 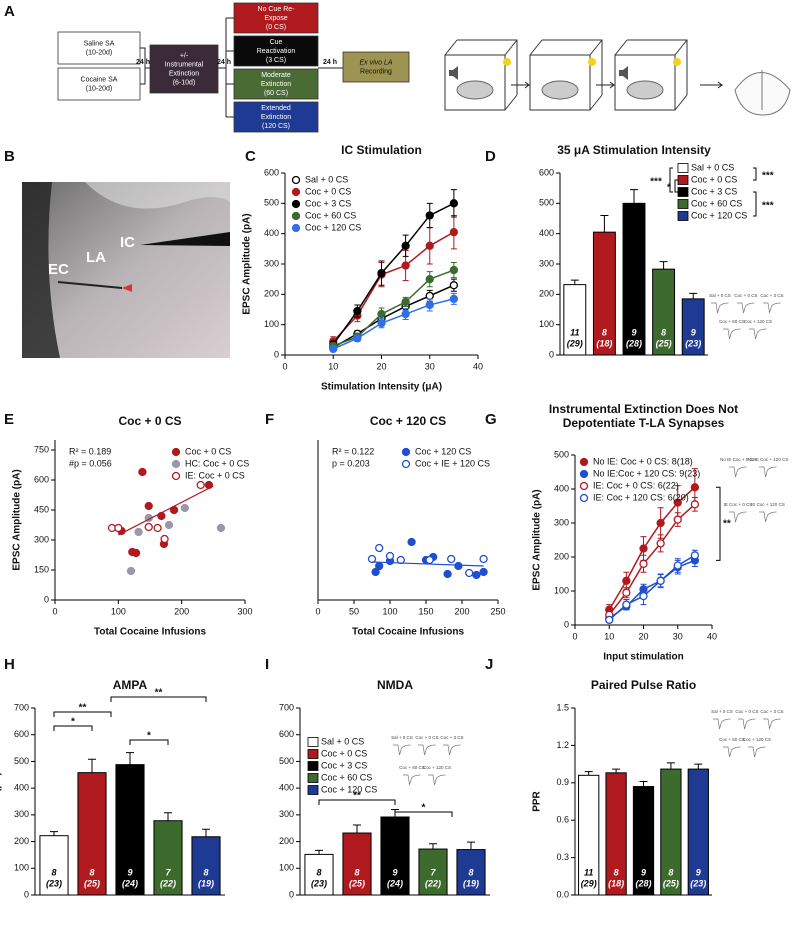 What do you see at coordinates (481, 75) in the screenshot?
I see `chamber-icon` at bounding box center [481, 75].